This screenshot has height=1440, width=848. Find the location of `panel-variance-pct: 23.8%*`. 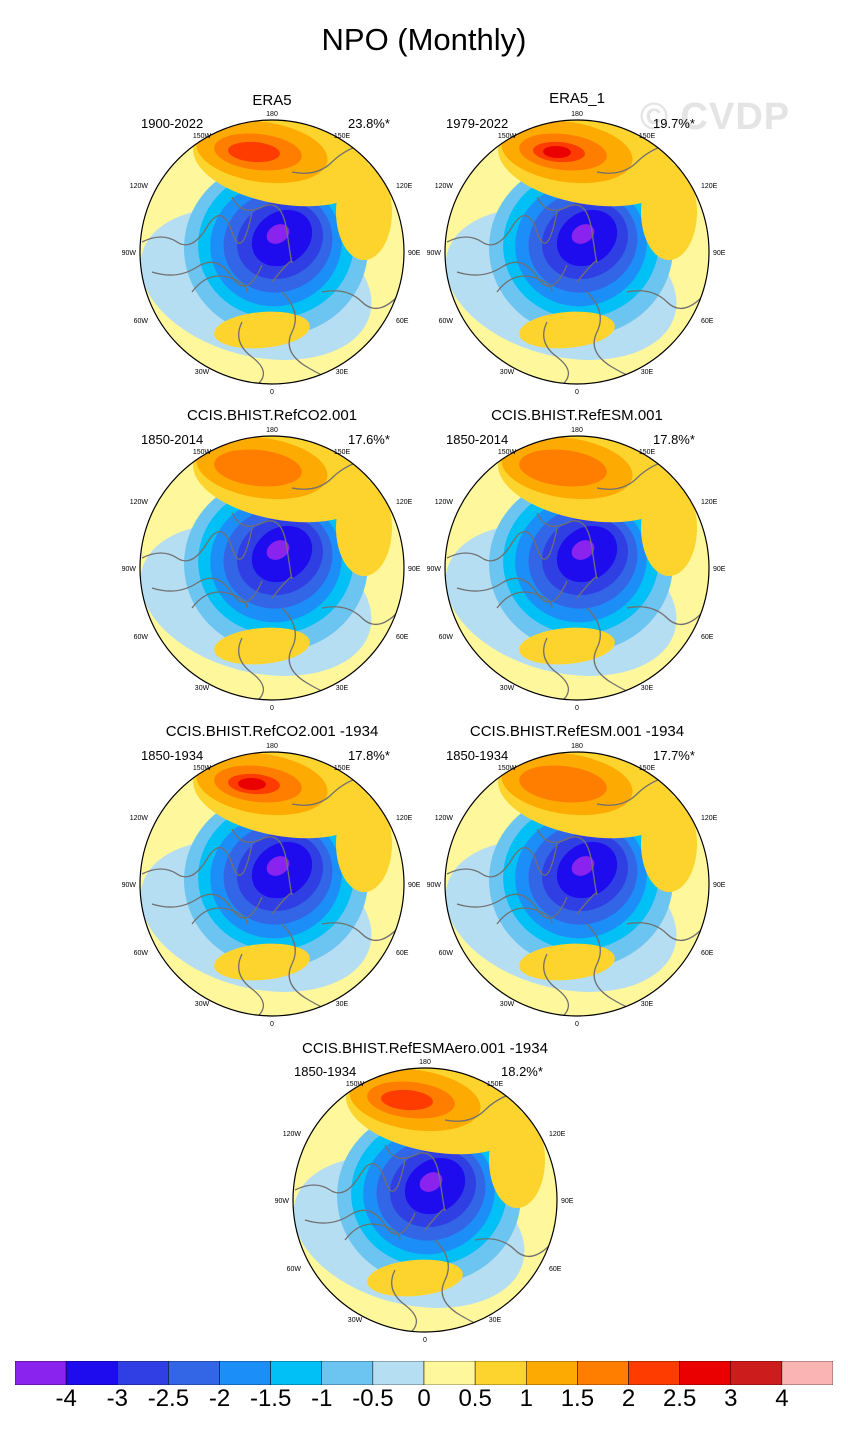

panel-variance-pct: 23.8%* is located at coordinates (369, 123).